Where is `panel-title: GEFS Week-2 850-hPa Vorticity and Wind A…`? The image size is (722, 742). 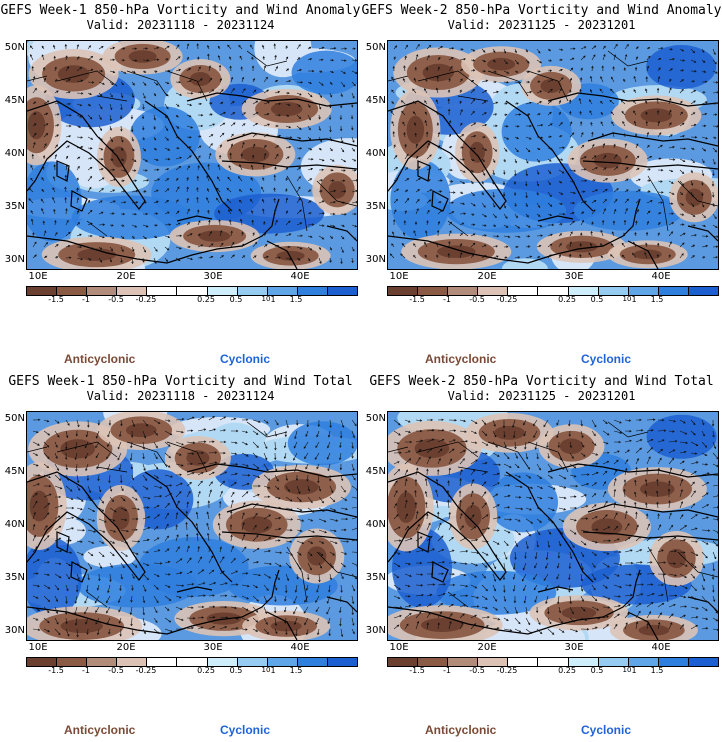
panel-title: GEFS Week-2 850-hPa Vorticity and Wind A… is located at coordinates (541, 10).